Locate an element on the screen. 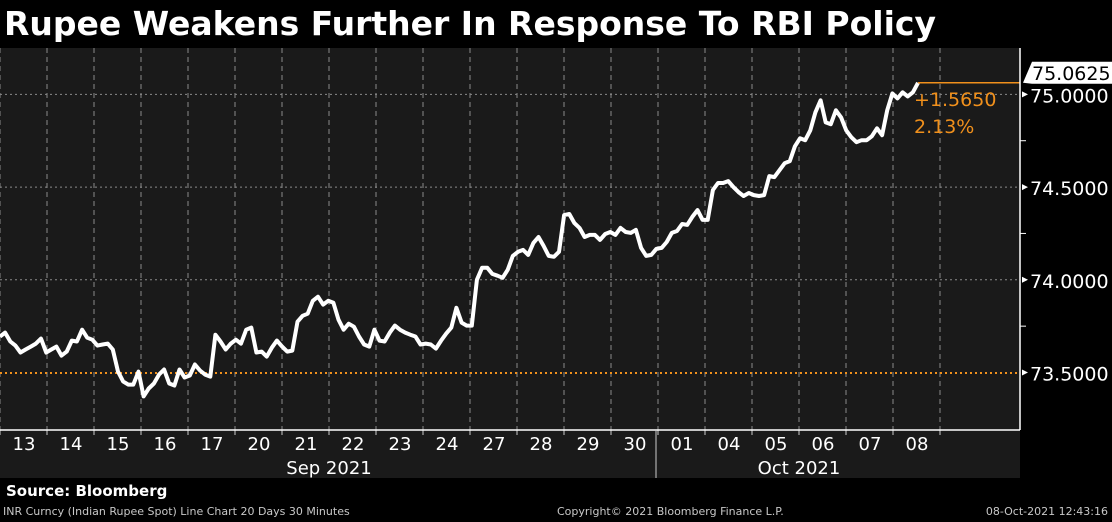  timestamp: 08-Oct-2021 12:43:16 is located at coordinates (1046, 511).